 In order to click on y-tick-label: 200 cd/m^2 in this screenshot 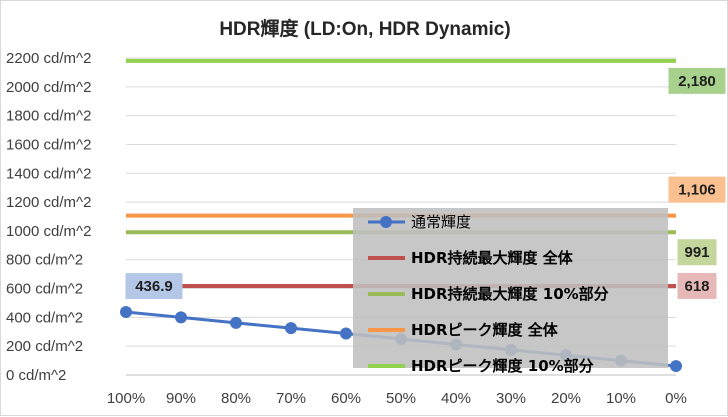, I will do `click(44, 346)`.